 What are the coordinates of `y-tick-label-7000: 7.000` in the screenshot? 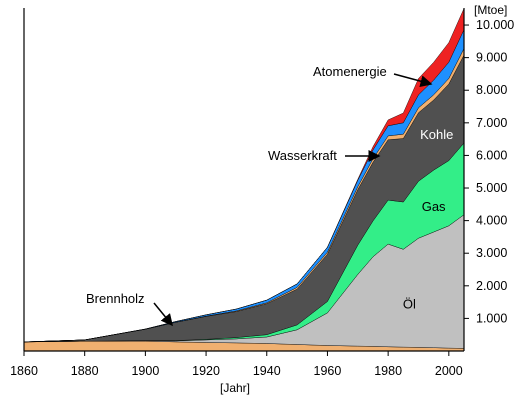 It's located at (491, 123).